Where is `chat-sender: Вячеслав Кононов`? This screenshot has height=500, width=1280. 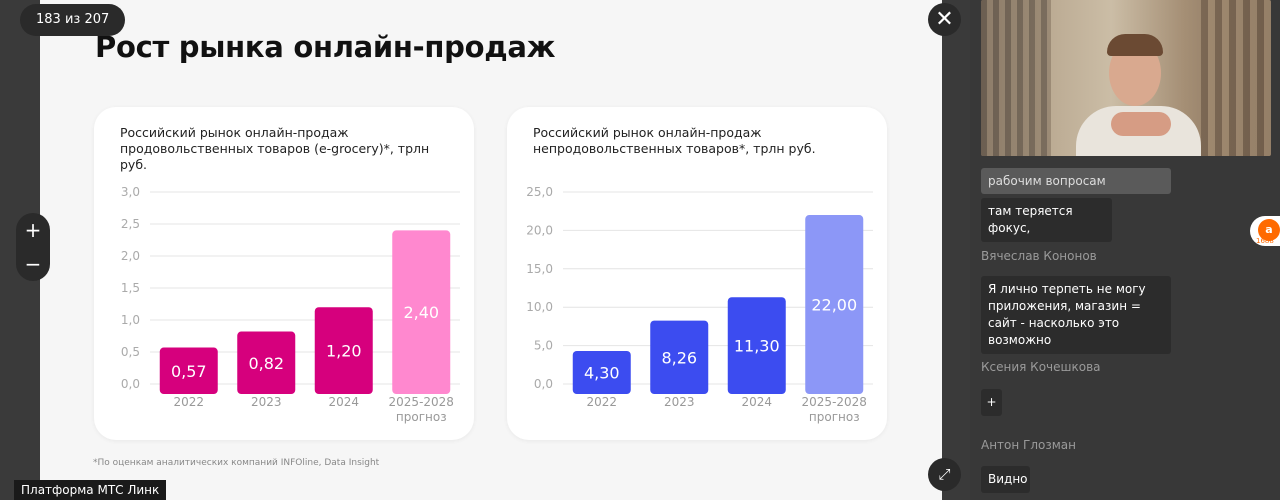 chat-sender: Вячеслав Кононов is located at coordinates (1039, 256).